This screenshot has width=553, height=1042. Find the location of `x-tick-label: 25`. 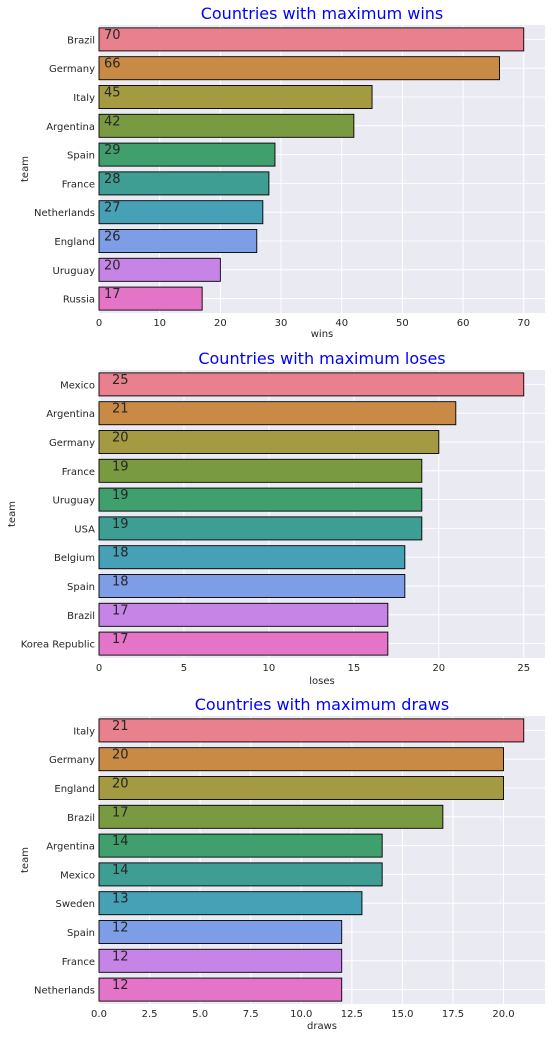

x-tick-label: 25 is located at coordinates (523, 668).